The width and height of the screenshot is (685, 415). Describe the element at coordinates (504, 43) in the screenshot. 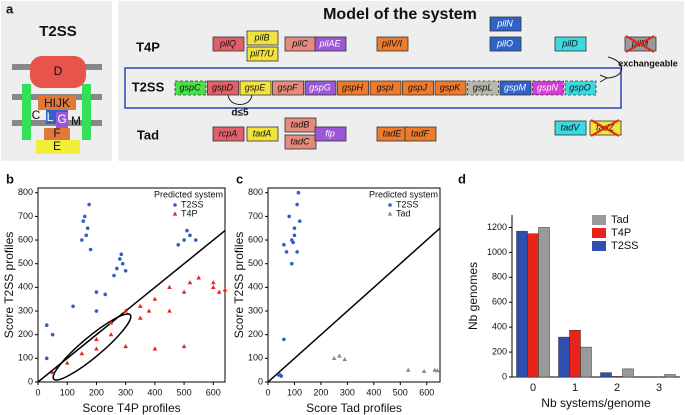

I see `gene-label: pilO` at that location.